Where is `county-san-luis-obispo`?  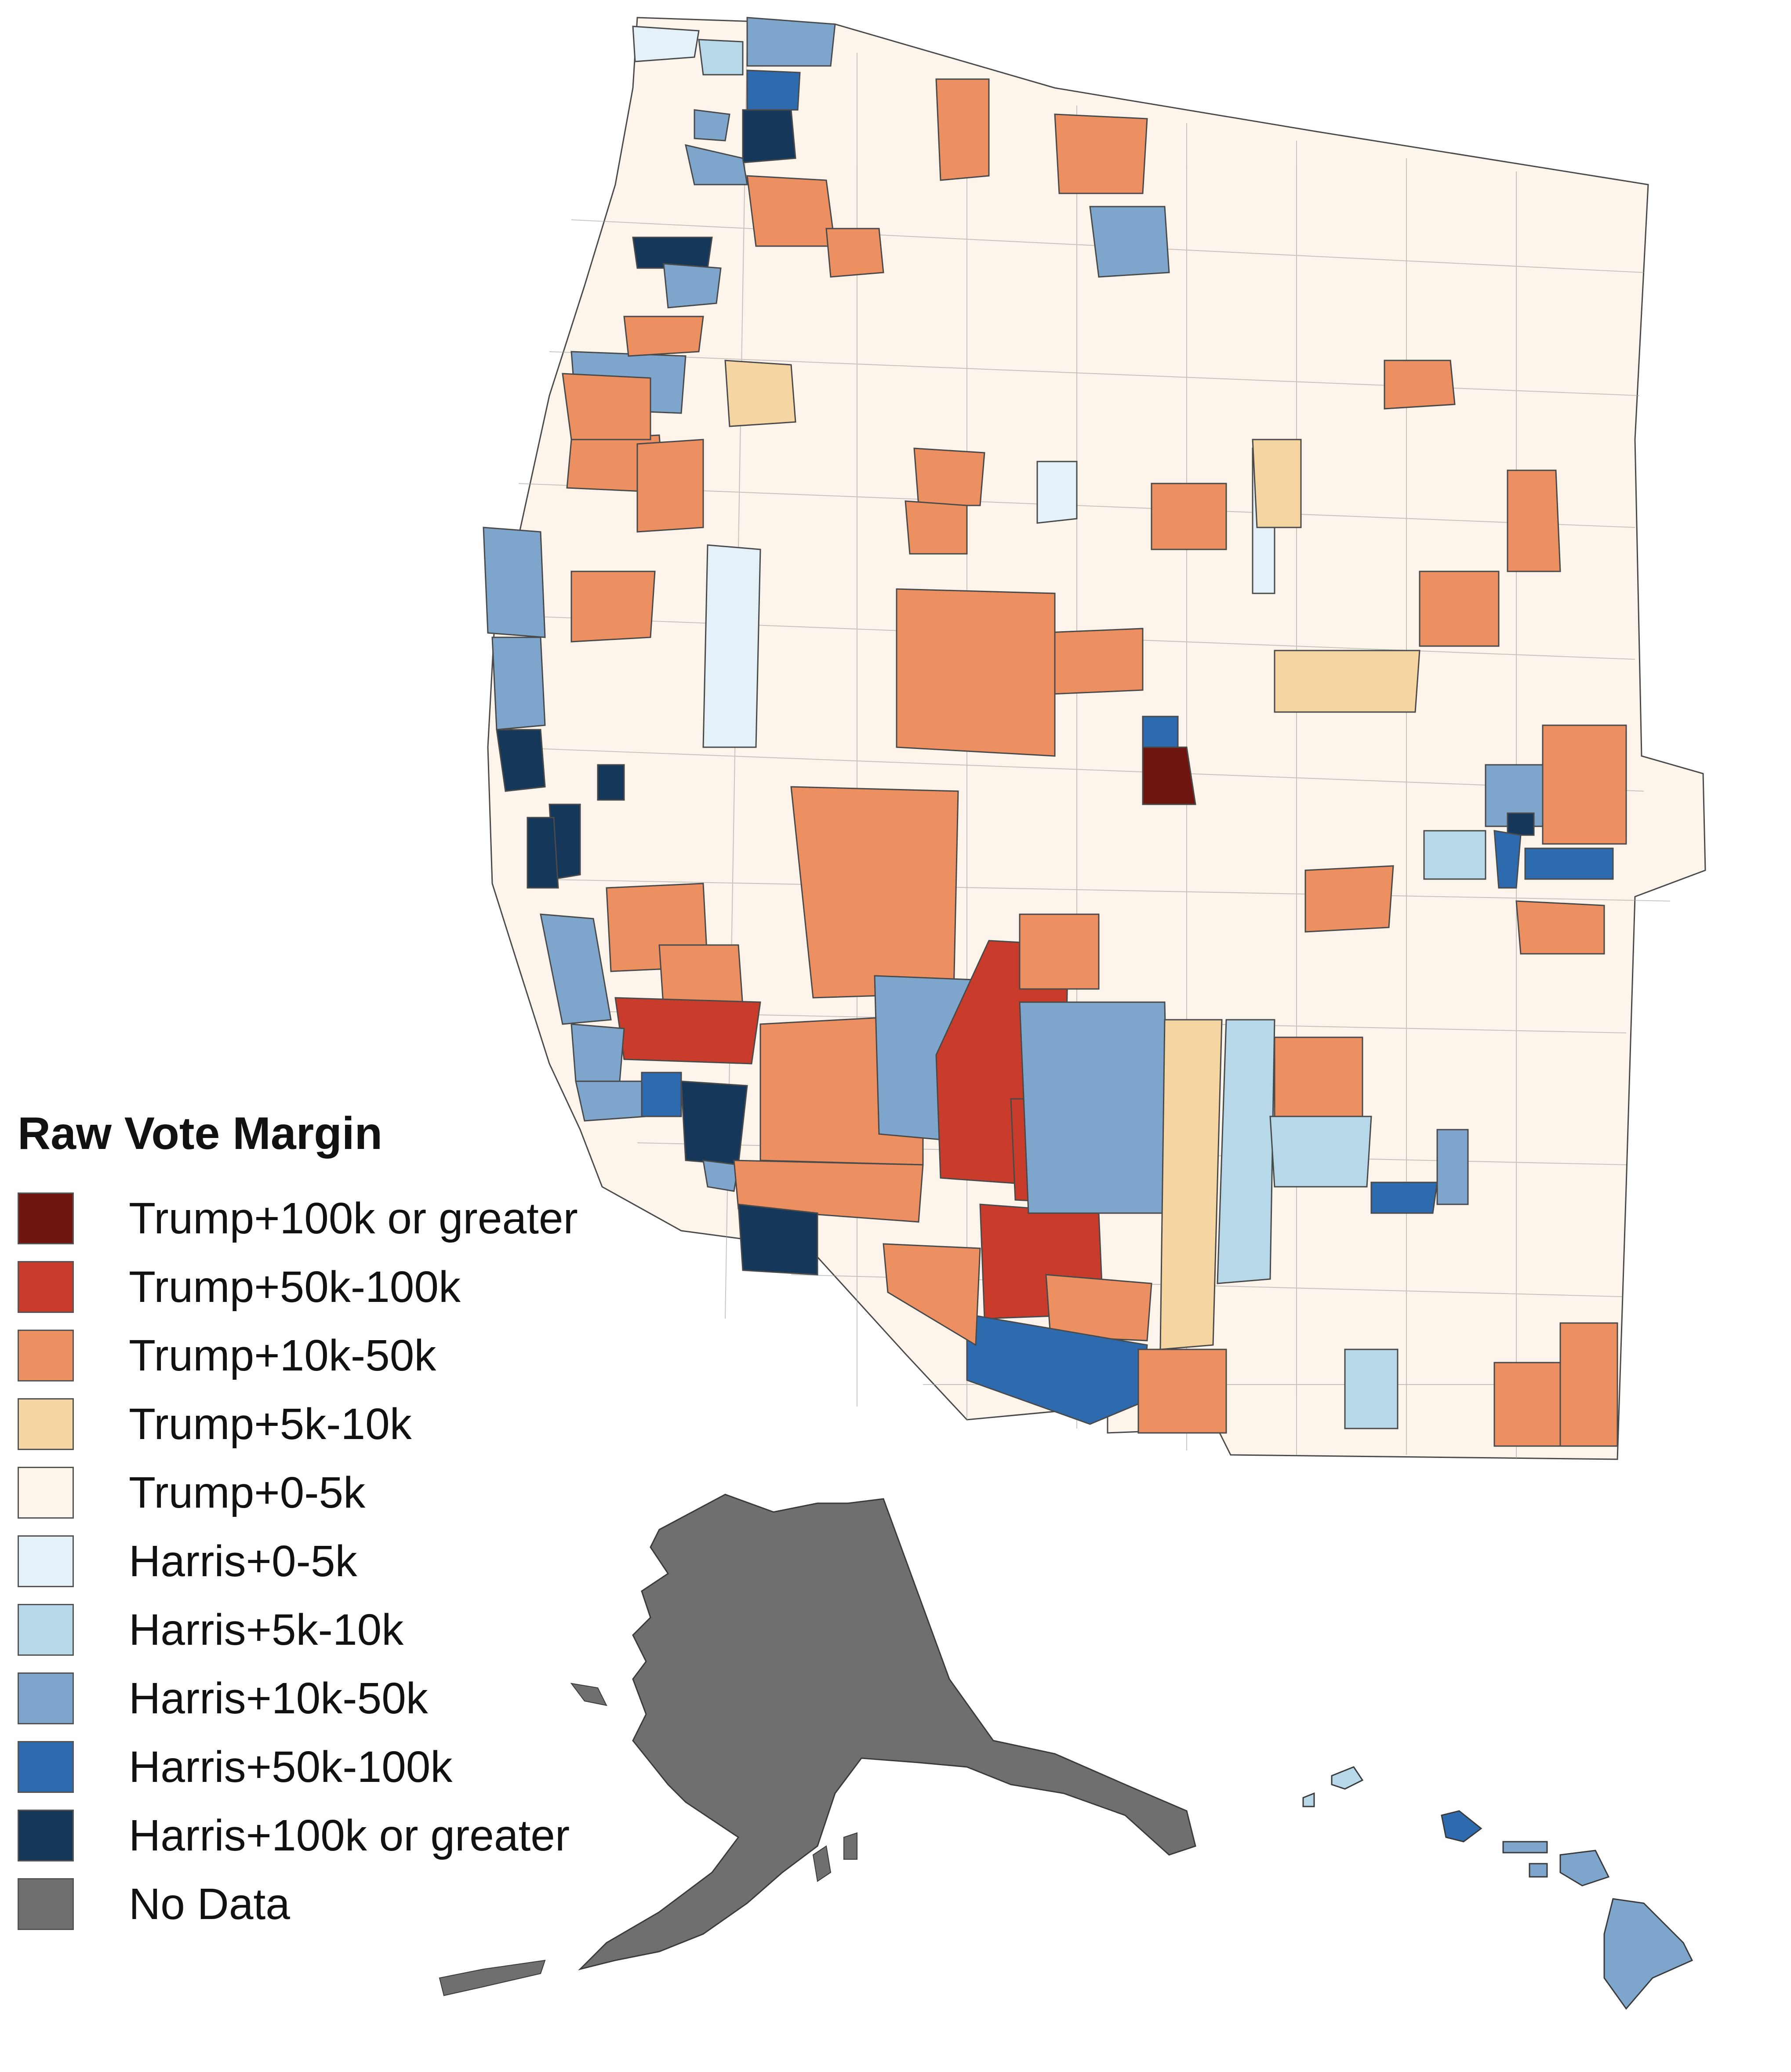
county-san-luis-obispo is located at coordinates (597, 1052).